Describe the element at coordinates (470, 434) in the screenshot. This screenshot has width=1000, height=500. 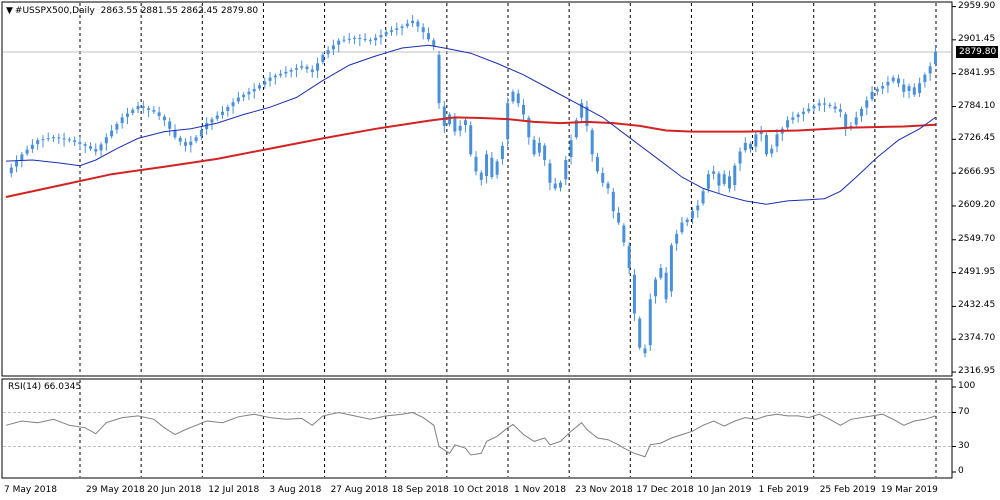
I see `rsi-line` at that location.